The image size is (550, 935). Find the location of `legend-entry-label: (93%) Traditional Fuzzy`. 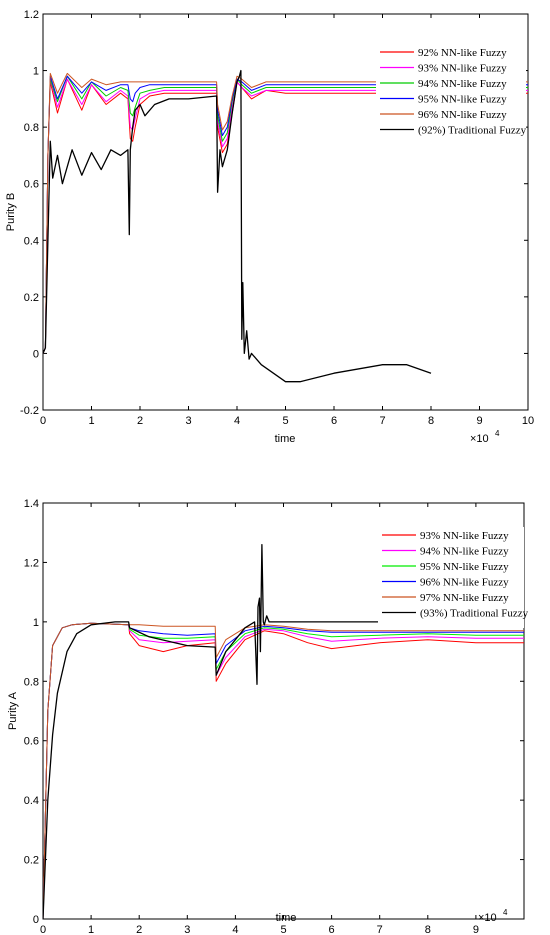

legend-entry-label: (93%) Traditional Fuzzy is located at coordinates (474, 614).